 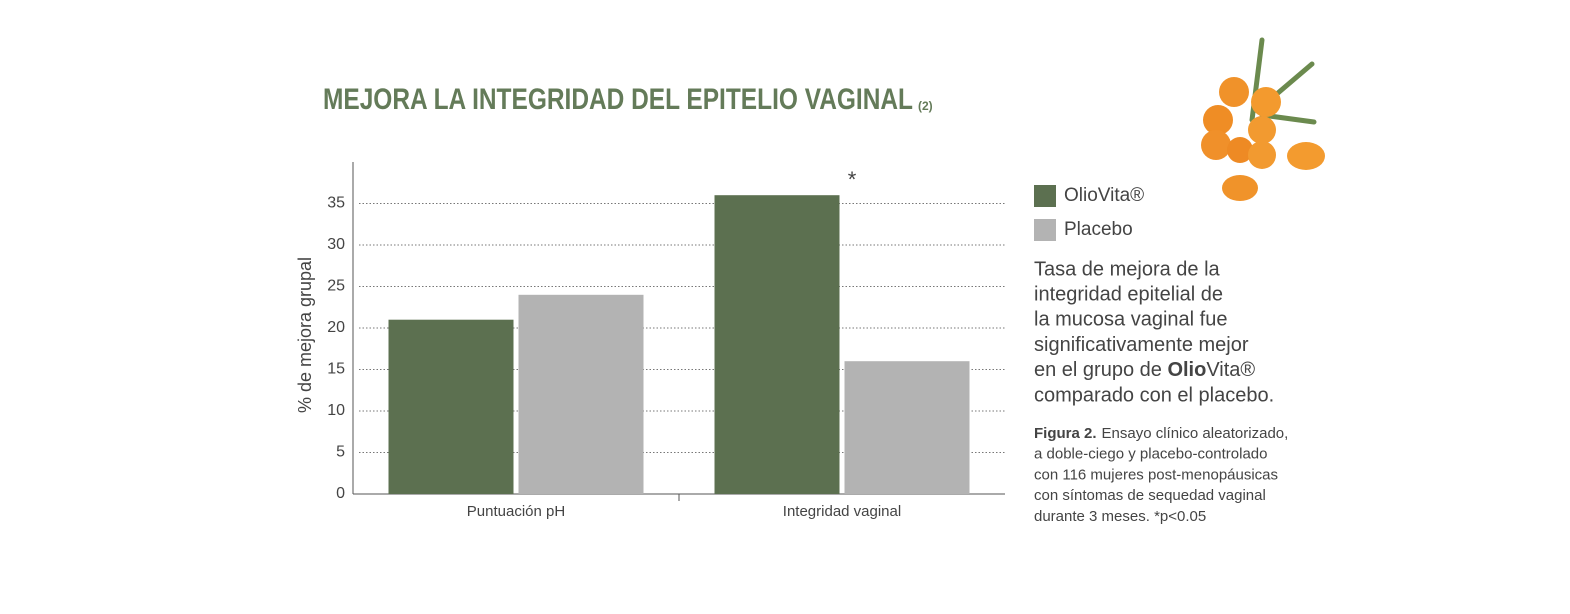 I want to click on y-axis-label: % de mejora grupal, so click(x=305, y=335).